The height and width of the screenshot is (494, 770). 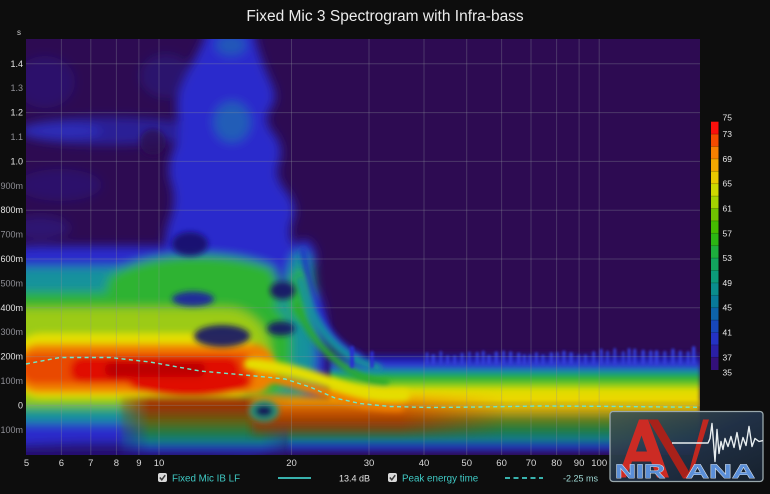 I want to click on svg-text: 45, so click(x=728, y=308).